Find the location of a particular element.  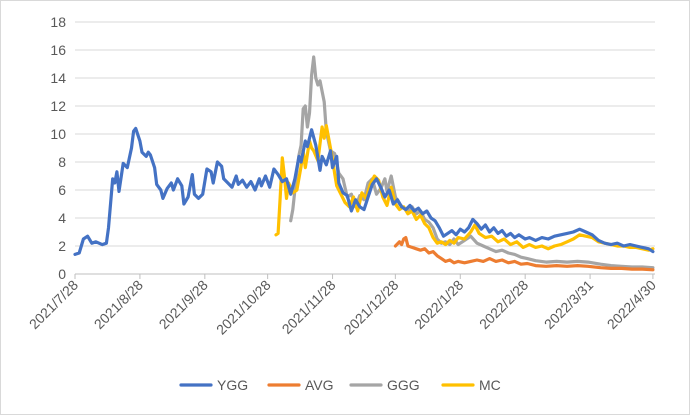

x-tick-label: 2022/2/28 is located at coordinates (504, 305).